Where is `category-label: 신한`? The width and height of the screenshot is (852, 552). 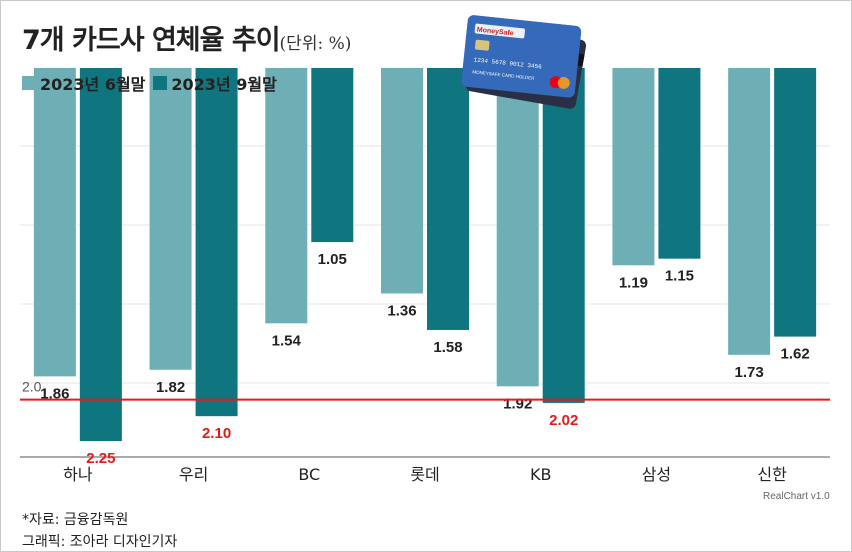
category-label: 신한 is located at coordinates (772, 474).